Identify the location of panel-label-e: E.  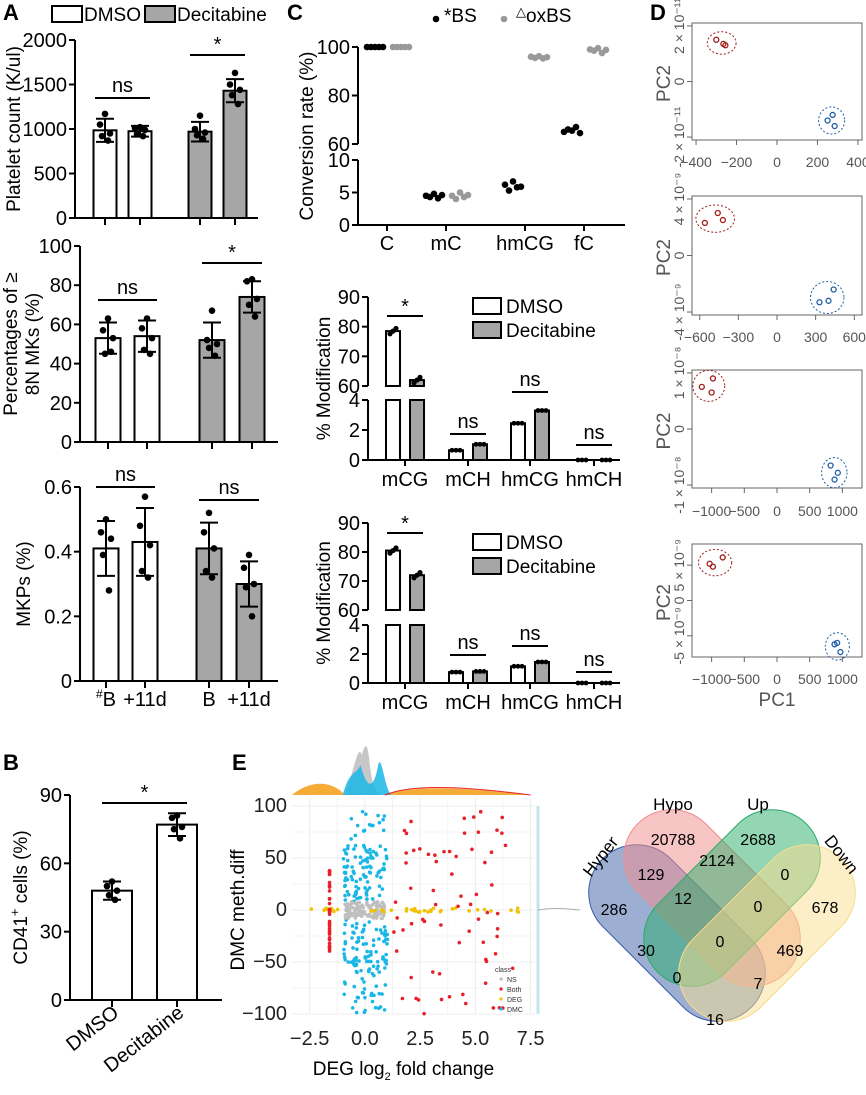
(239, 762).